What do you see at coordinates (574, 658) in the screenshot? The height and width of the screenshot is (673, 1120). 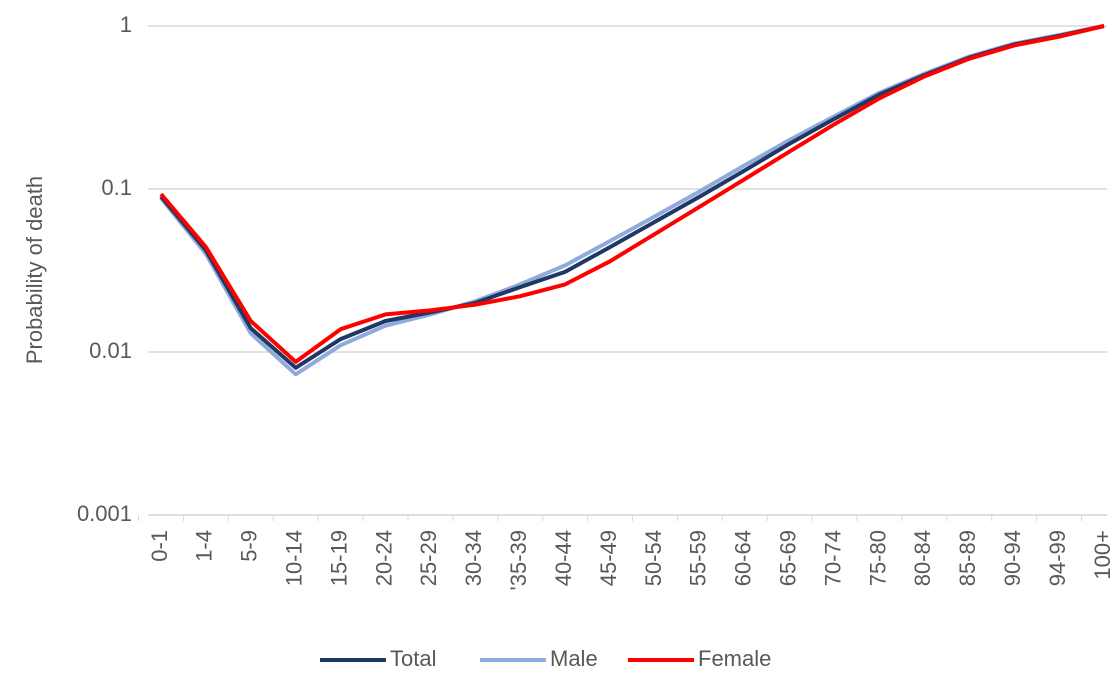 I see `legend-label: Male` at bounding box center [574, 658].